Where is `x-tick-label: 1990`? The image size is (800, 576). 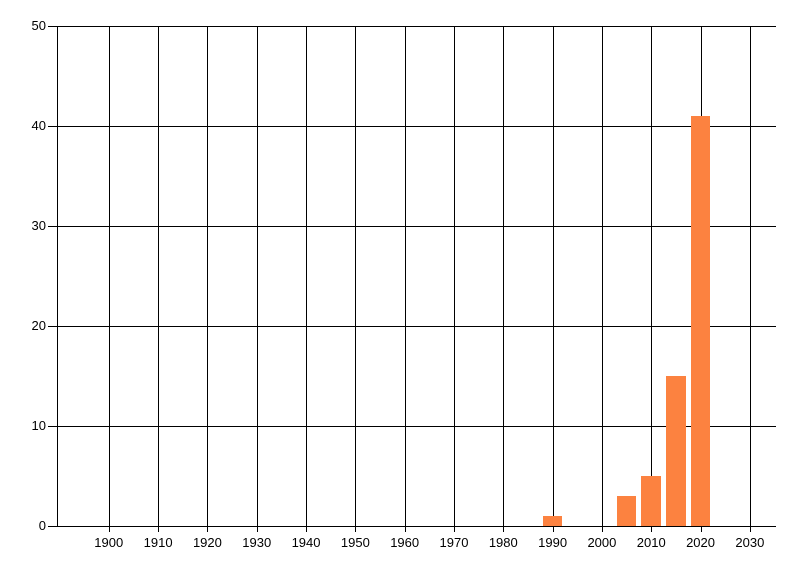
x-tick-label: 1990 is located at coordinates (553, 542).